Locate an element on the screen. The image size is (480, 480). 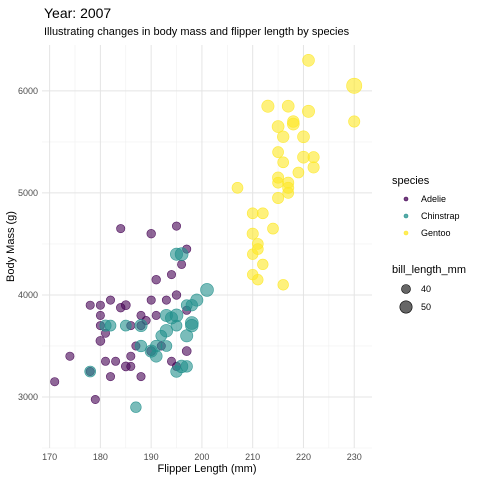
legend-key-adelie is located at coordinates (406, 199).